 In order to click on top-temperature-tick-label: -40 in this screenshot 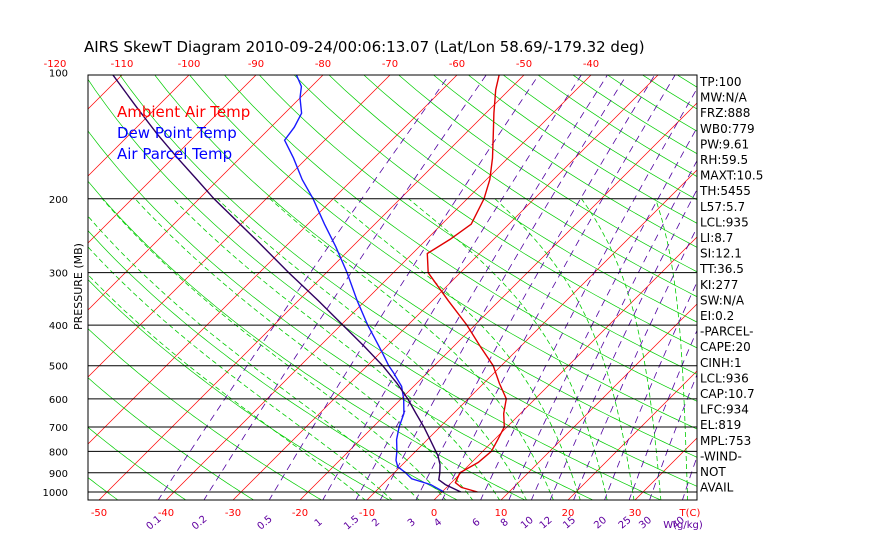, I will do `click(591, 64)`.